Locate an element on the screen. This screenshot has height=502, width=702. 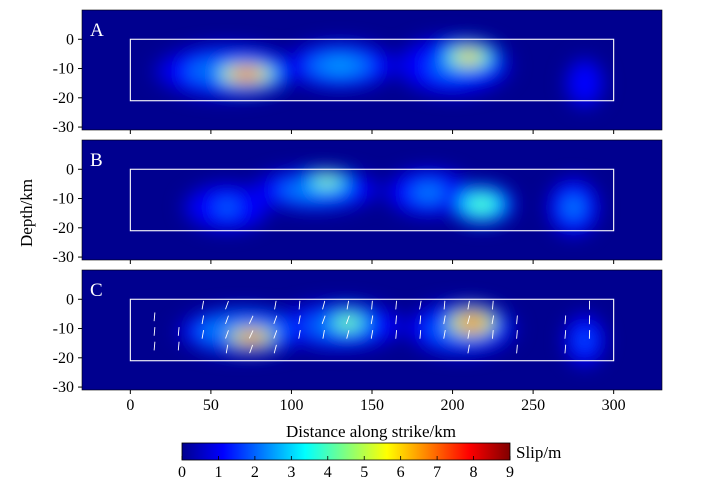
colorbar-tick-label: 4 is located at coordinates (328, 472).